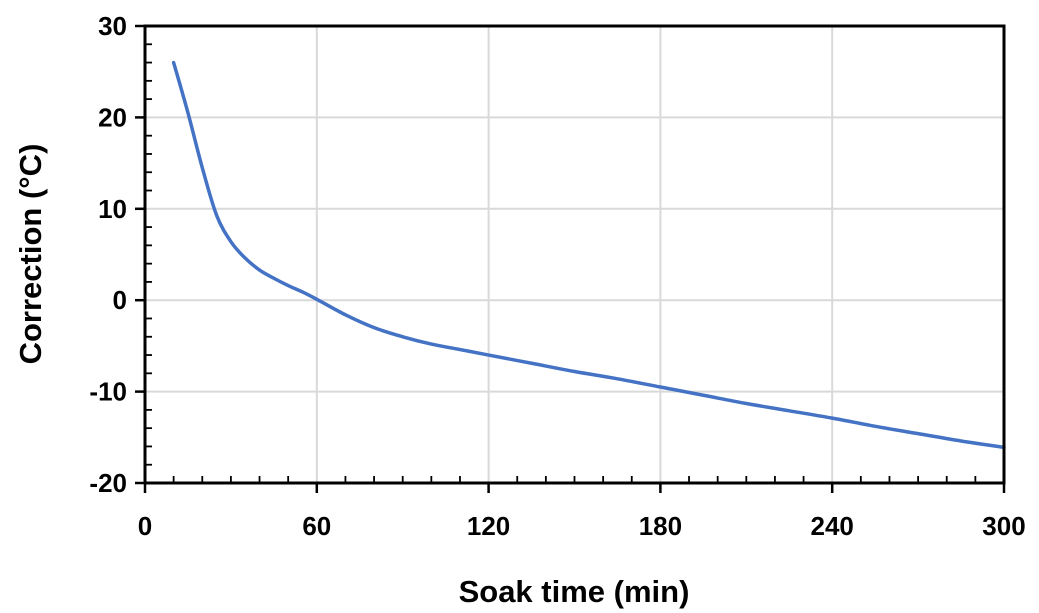  I want to click on y-tick-label: 20, so click(112, 117).